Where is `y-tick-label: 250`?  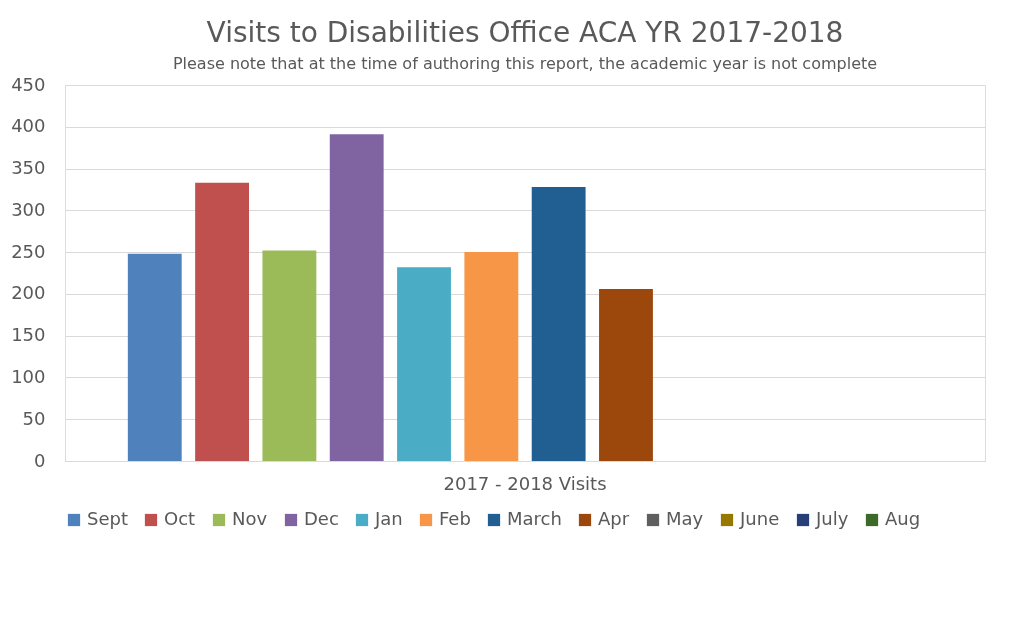 y-tick-label: 250 is located at coordinates (28, 251).